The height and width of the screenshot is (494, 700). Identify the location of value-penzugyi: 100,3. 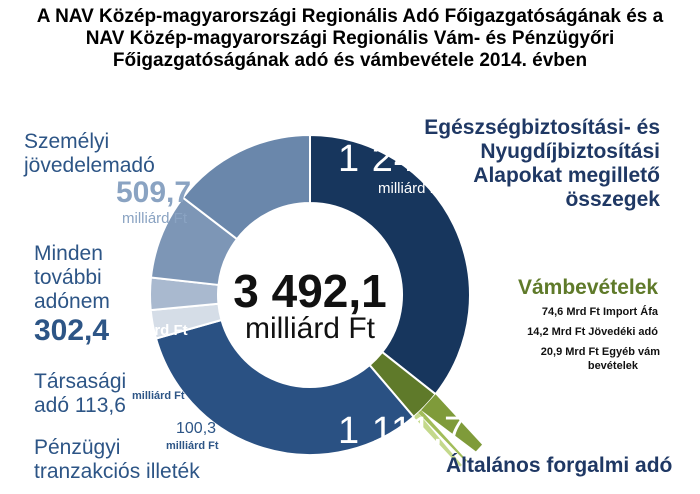
(196, 428).